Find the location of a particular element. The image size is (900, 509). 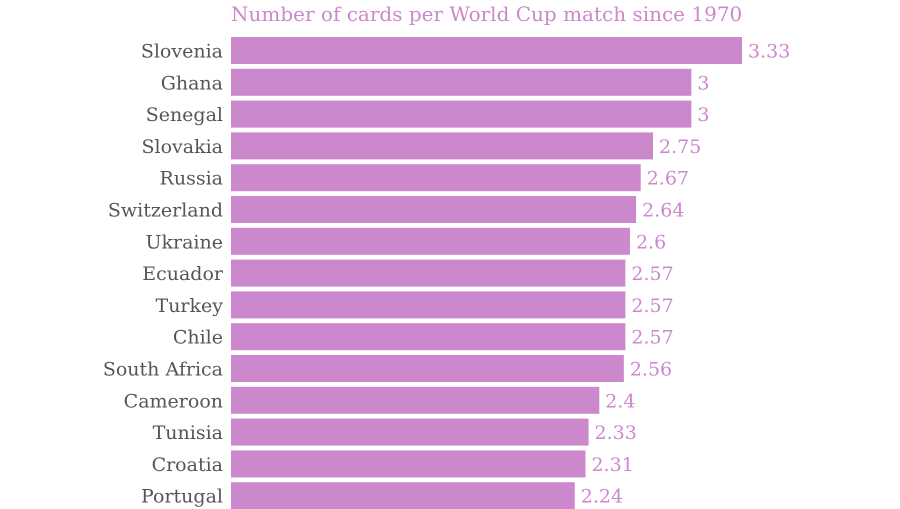

category-label-ghana: Ghana is located at coordinates (192, 83).